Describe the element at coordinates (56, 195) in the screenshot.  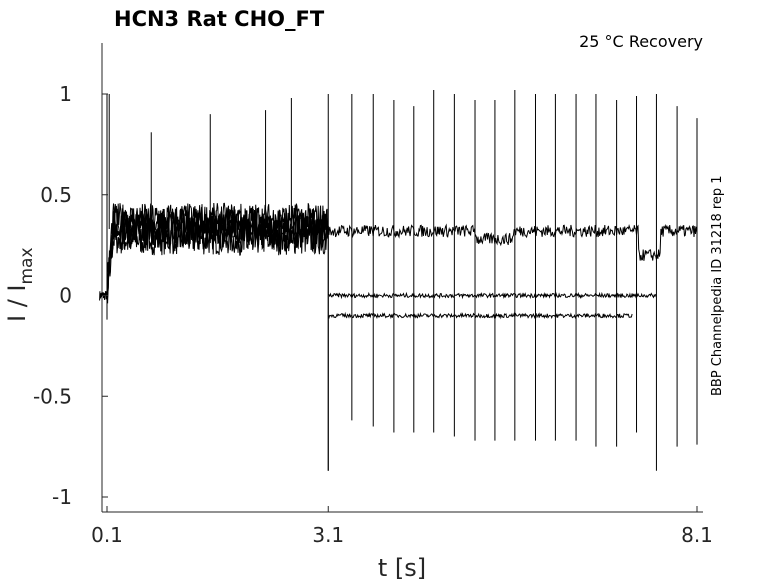
I see `y-tick-label: 0.5` at that location.